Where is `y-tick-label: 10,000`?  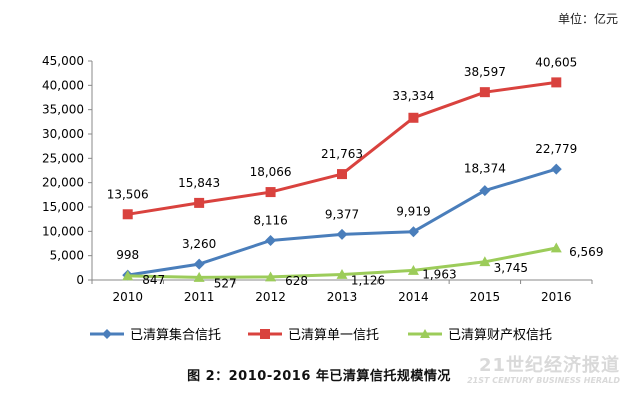
y-tick-label: 10,000 is located at coordinates (63, 231).